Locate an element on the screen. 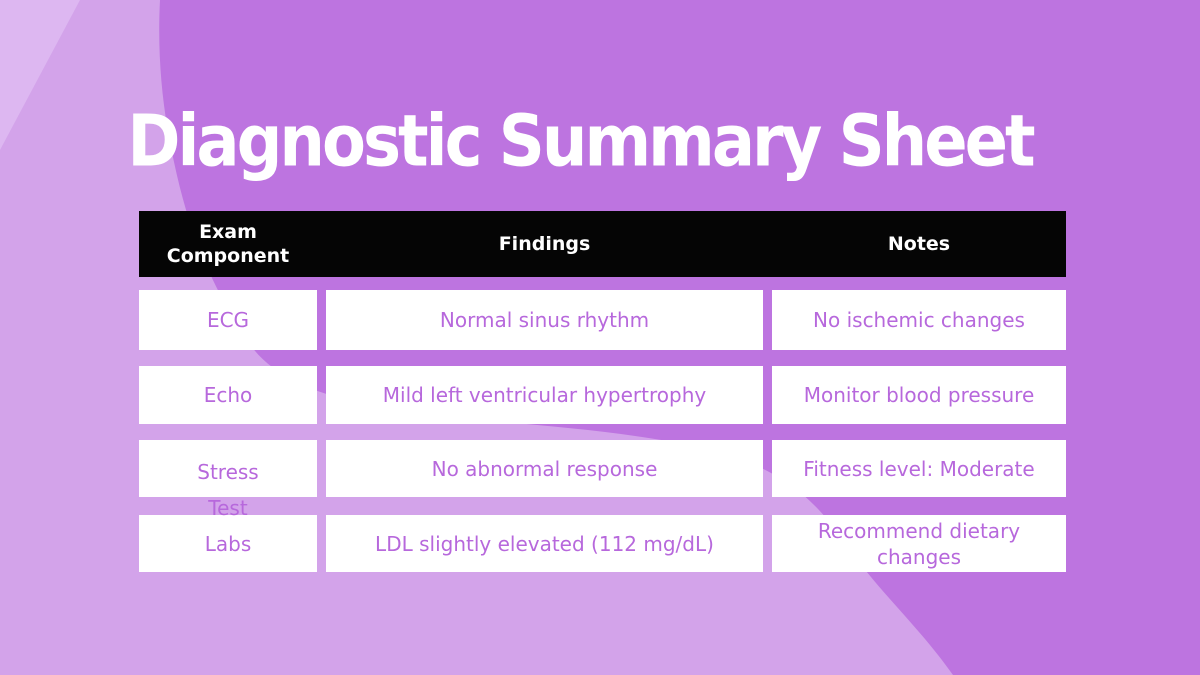 The width and height of the screenshot is (1200, 675). cell-text: Normal sinus rhythm is located at coordinates (544, 320).